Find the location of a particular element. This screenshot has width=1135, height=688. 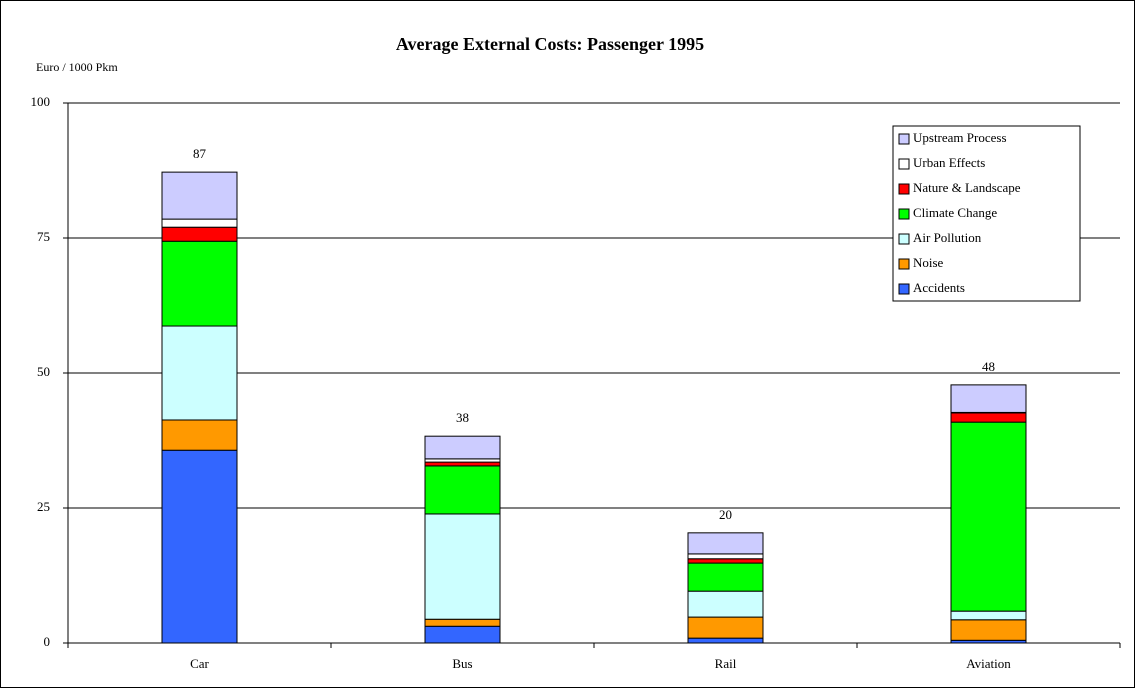

y-tick-label: 75 is located at coordinates (43, 236).